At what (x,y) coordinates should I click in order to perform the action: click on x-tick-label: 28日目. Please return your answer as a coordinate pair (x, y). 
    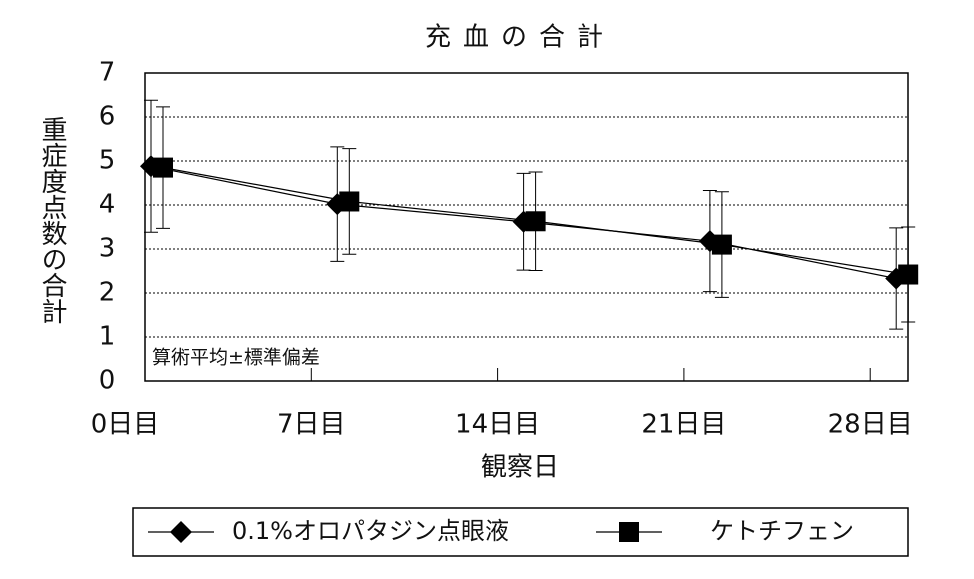
    Looking at the image, I should click on (870, 425).